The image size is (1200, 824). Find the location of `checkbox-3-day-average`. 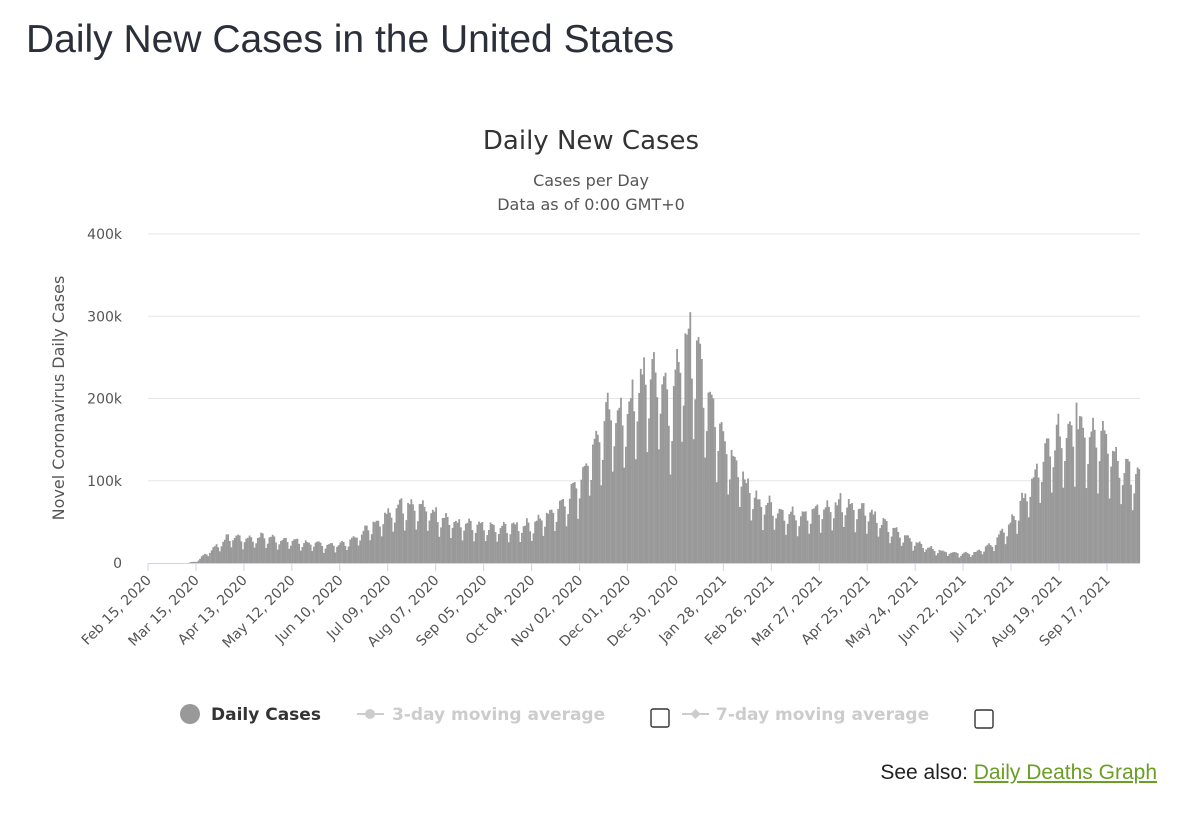

checkbox-3-day-average is located at coordinates (660, 718).